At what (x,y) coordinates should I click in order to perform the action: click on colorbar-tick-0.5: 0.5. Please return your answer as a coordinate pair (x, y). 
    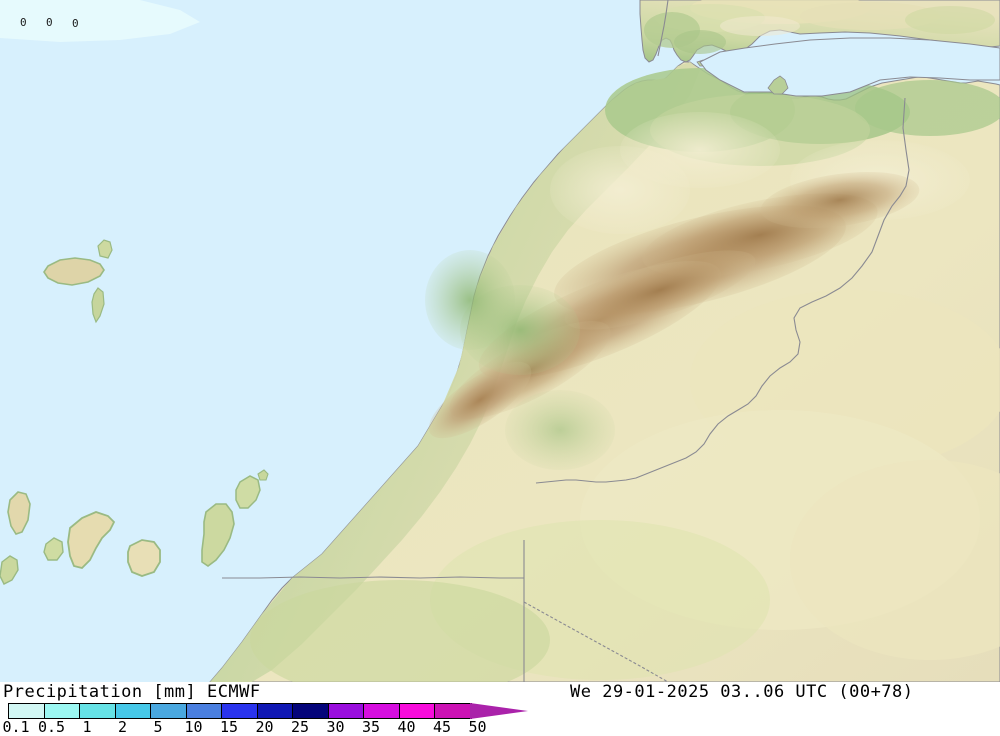
    Looking at the image, I should click on (51, 727).